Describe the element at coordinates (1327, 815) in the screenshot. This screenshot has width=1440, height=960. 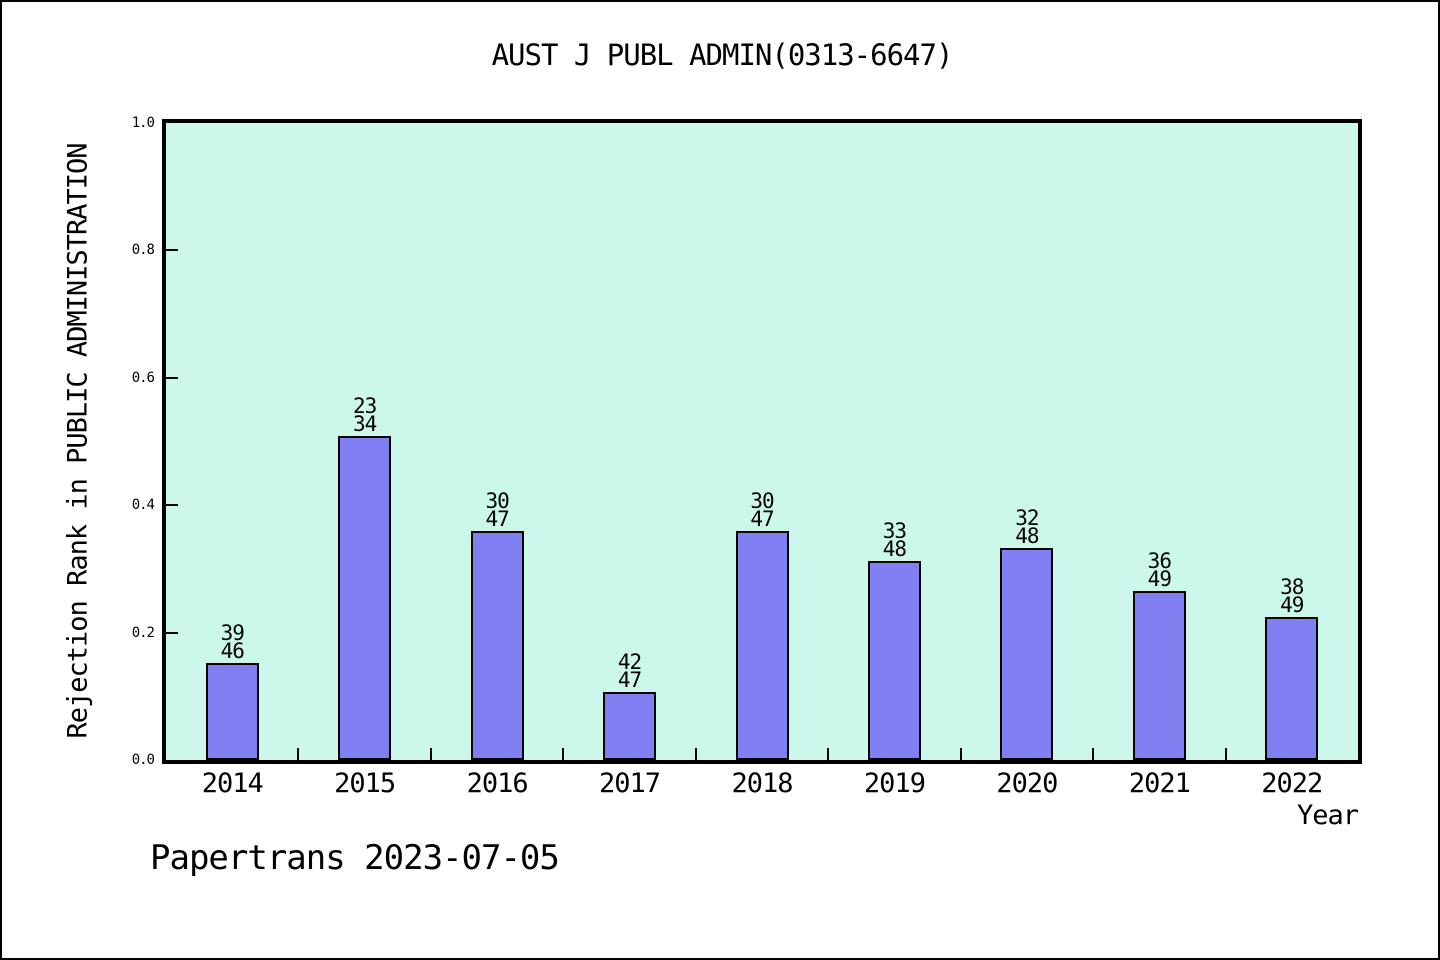
I see `x-axis-label: Year` at that location.